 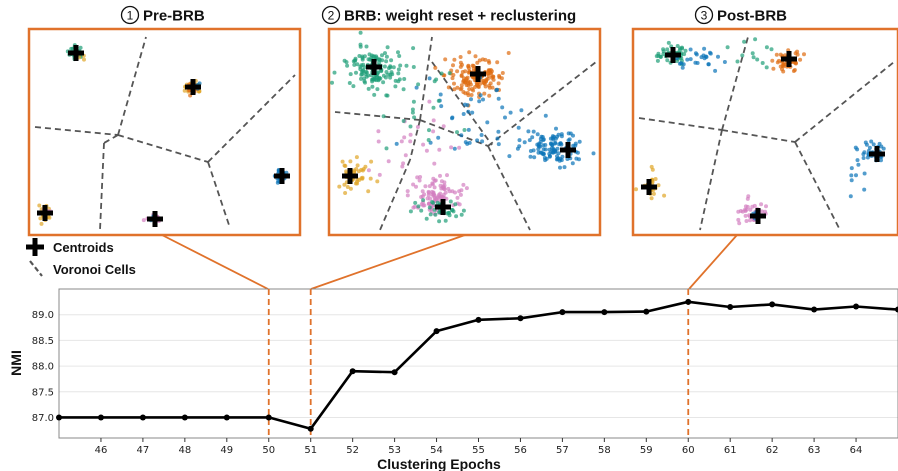 I want to click on x-tick-label: 58, so click(x=604, y=450).